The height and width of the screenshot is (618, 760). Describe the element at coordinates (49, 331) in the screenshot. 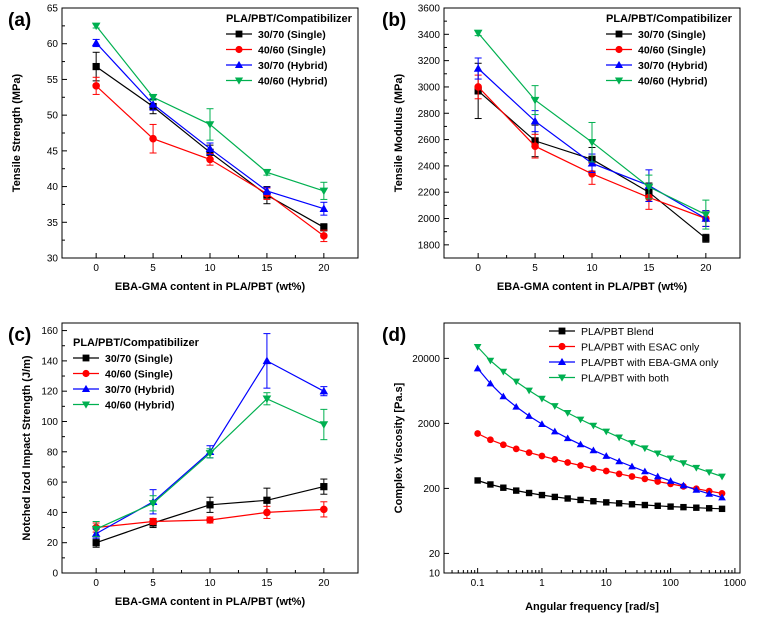

I see `y-tick-label: 160` at that location.